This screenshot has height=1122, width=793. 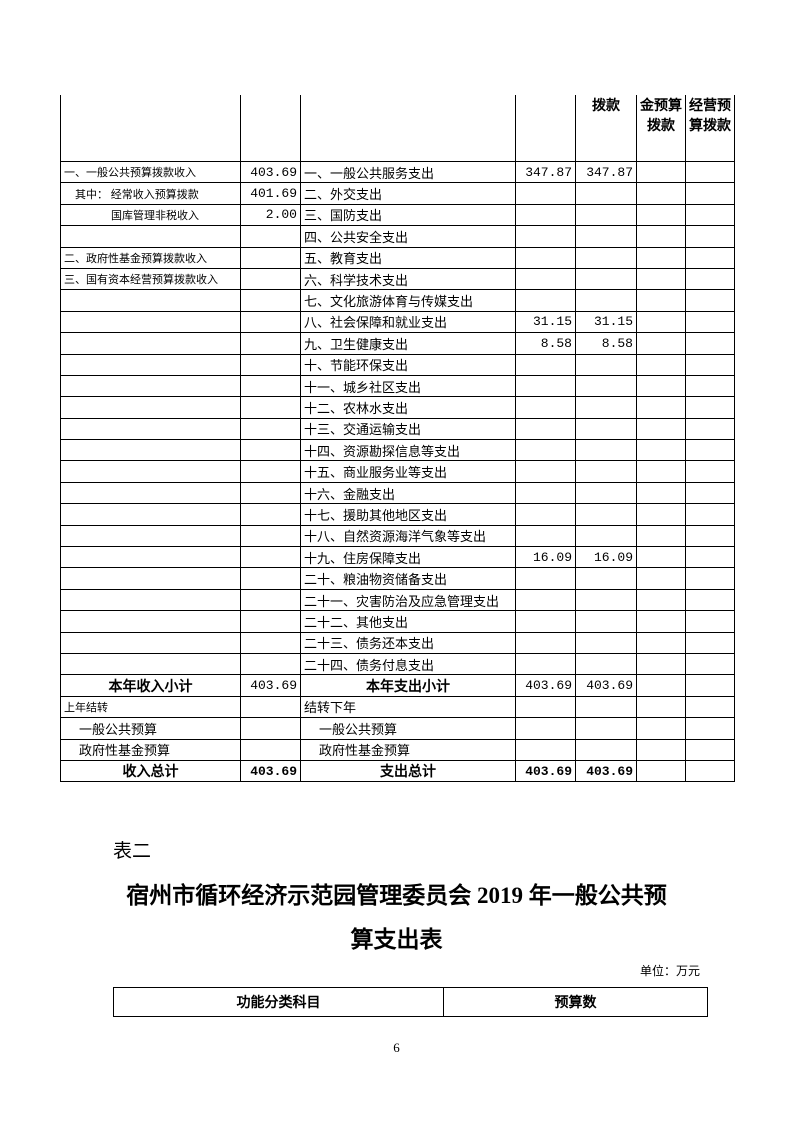 I want to click on table-row: 二十、粮油物资储备支出, so click(x=397, y=578).